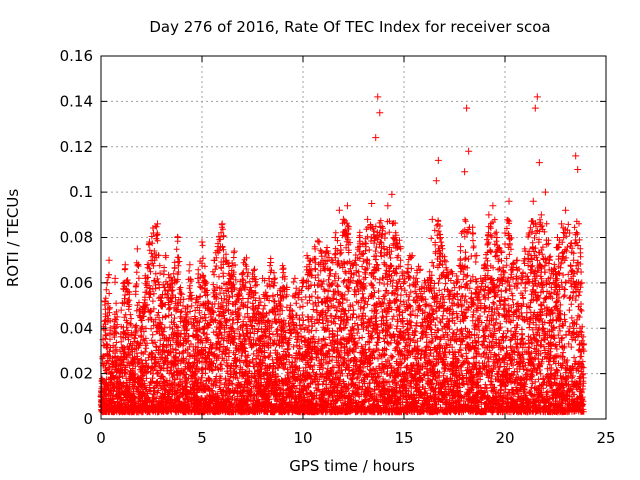  What do you see at coordinates (202, 438) in the screenshot?
I see `x-tick-label: 5` at bounding box center [202, 438].